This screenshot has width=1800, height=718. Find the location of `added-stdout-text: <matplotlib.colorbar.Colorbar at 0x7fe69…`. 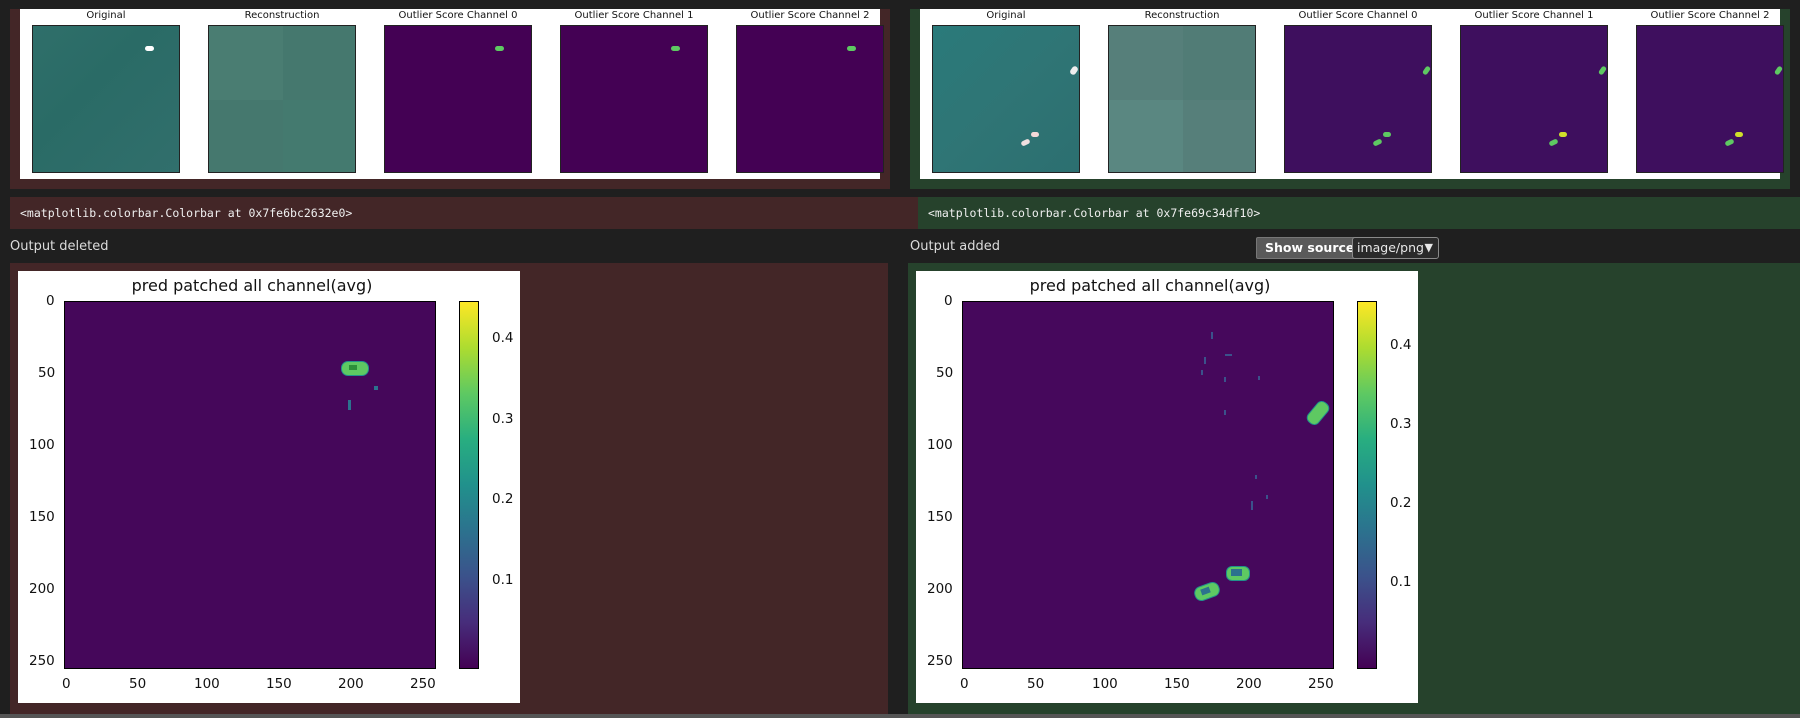

added-stdout-text: <matplotlib.colorbar.Colorbar at 0x7fe69… is located at coordinates (1094, 213).